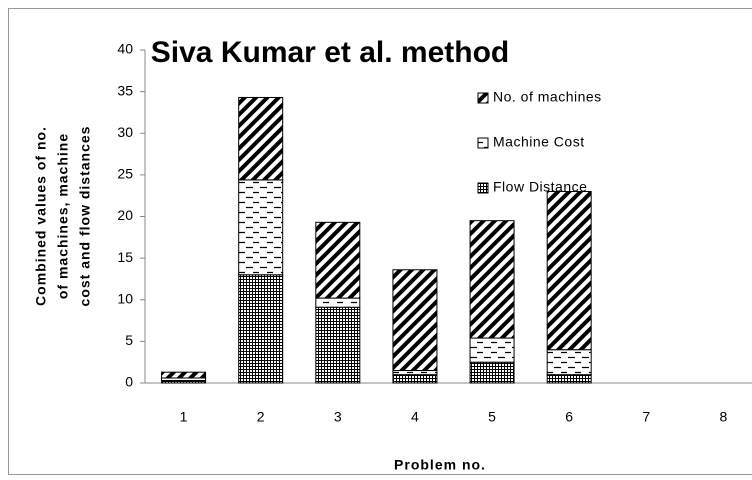 This screenshot has width=752, height=480. I want to click on x-tick-label: 7, so click(646, 417).